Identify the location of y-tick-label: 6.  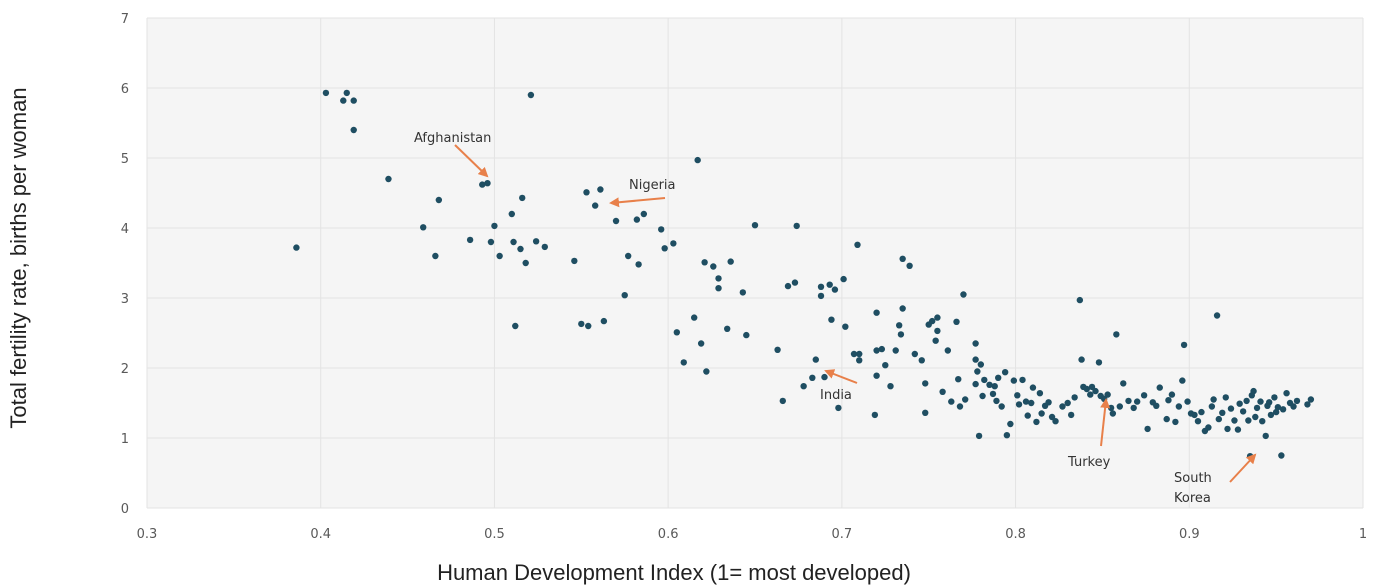
(125, 89).